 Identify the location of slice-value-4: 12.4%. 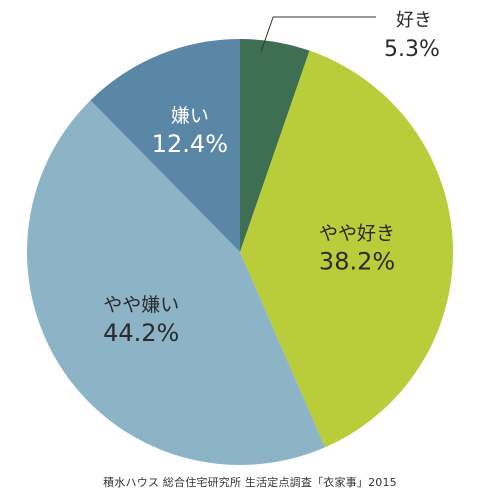
(190, 144).